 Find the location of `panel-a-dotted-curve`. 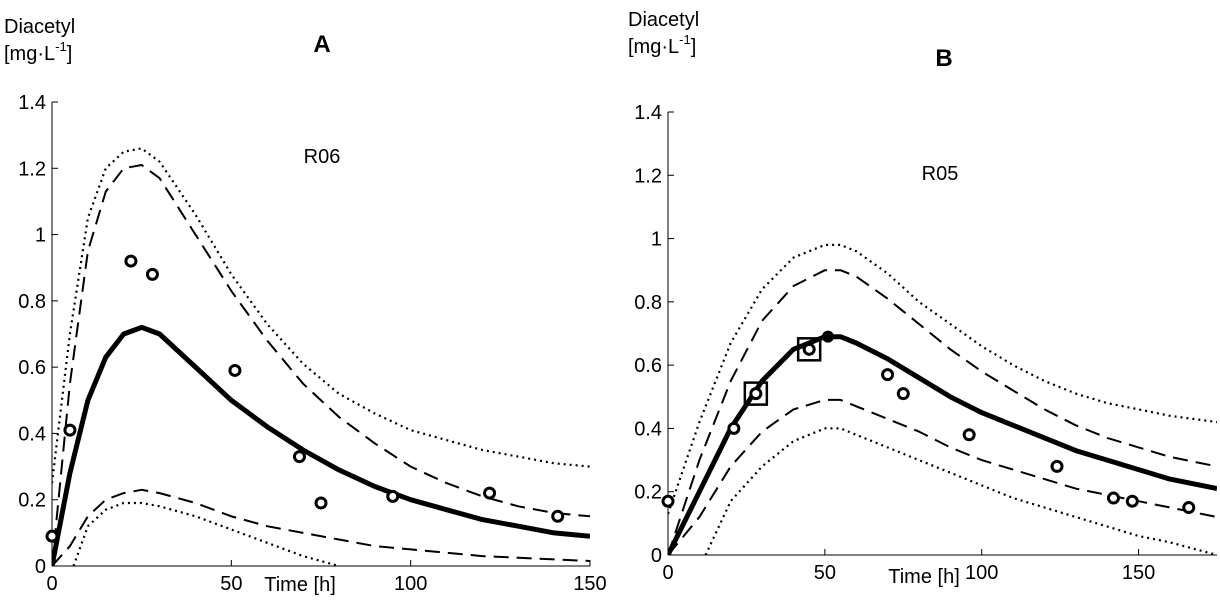

panel-a-dotted-curve is located at coordinates (206, 533).